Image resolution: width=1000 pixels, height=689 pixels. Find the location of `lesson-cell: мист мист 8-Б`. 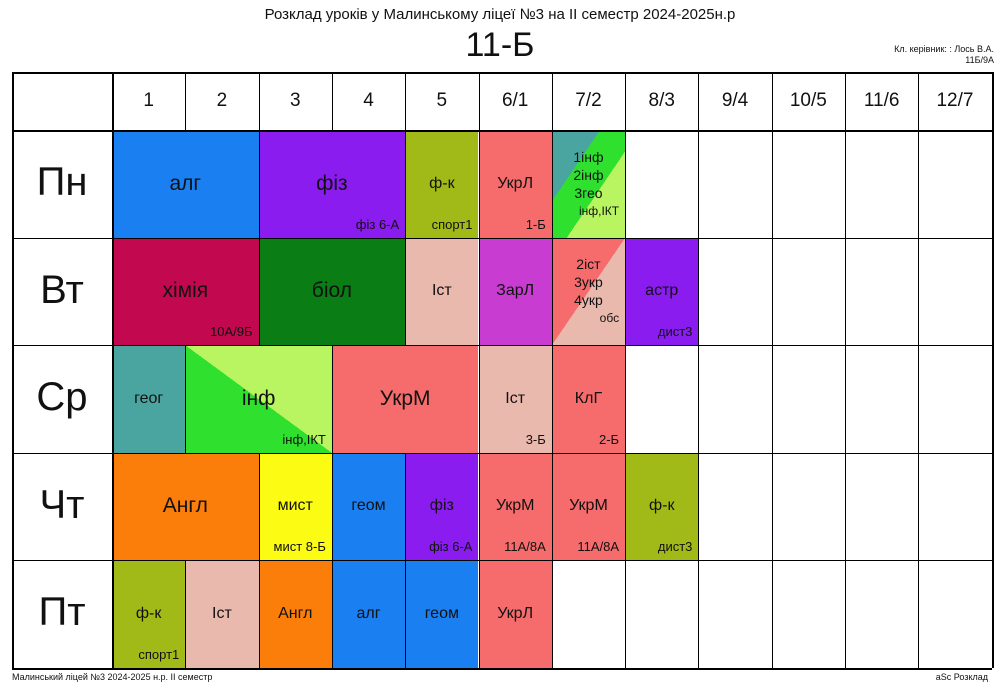

lesson-cell: мист мист 8-Б is located at coordinates (295, 506).